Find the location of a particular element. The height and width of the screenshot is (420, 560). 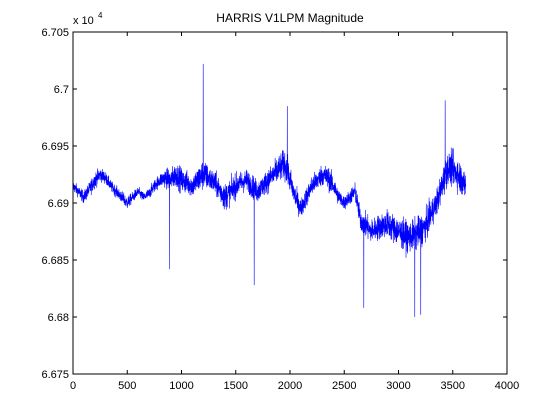

y-tick-label: 6.7 is located at coordinates (61, 90).